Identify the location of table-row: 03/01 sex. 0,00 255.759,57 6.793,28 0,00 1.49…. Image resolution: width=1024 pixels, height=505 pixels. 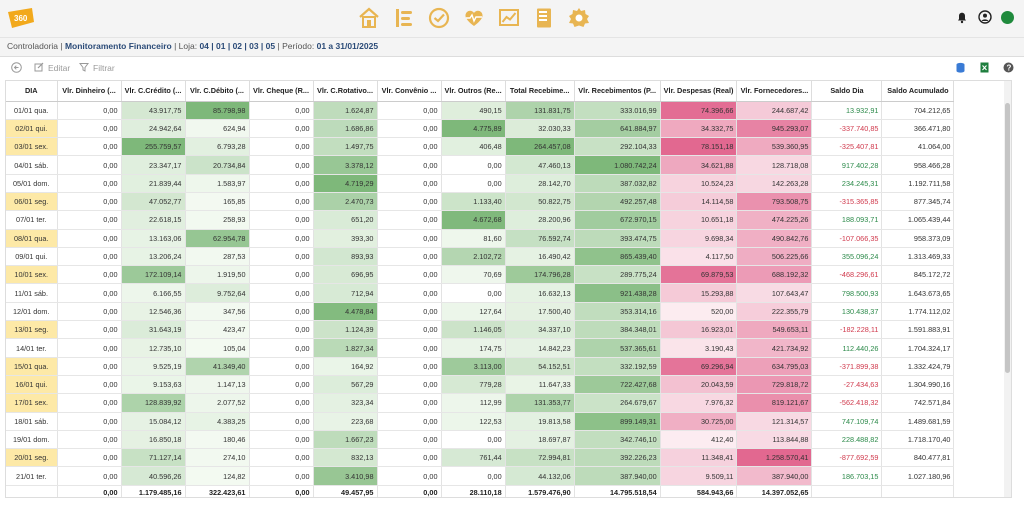
(480, 147).